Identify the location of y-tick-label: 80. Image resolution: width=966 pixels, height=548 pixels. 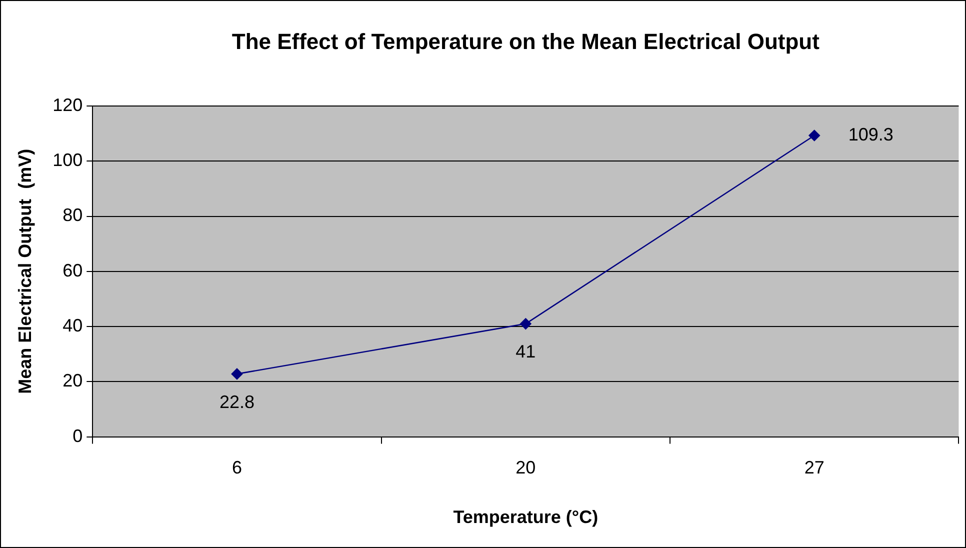
(72, 215).